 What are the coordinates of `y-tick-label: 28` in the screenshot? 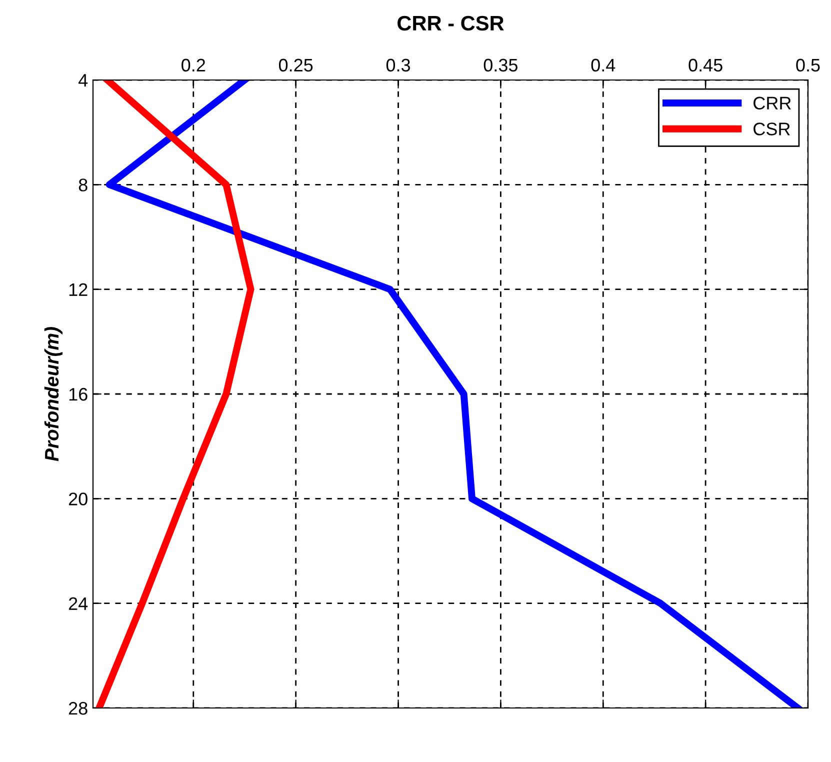 It's located at (78, 708).